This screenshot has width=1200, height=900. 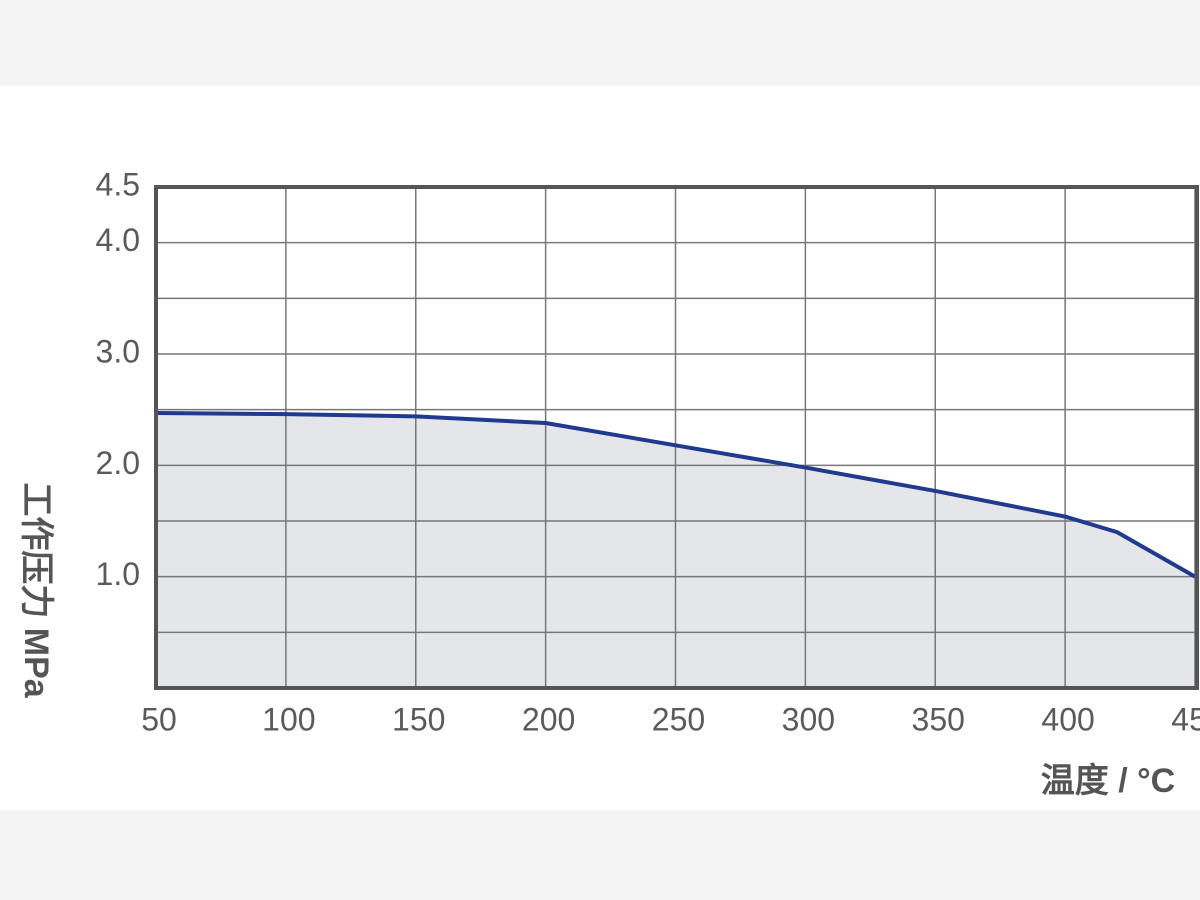 What do you see at coordinates (938, 719) in the screenshot?
I see `x-tick-label: 350` at bounding box center [938, 719].